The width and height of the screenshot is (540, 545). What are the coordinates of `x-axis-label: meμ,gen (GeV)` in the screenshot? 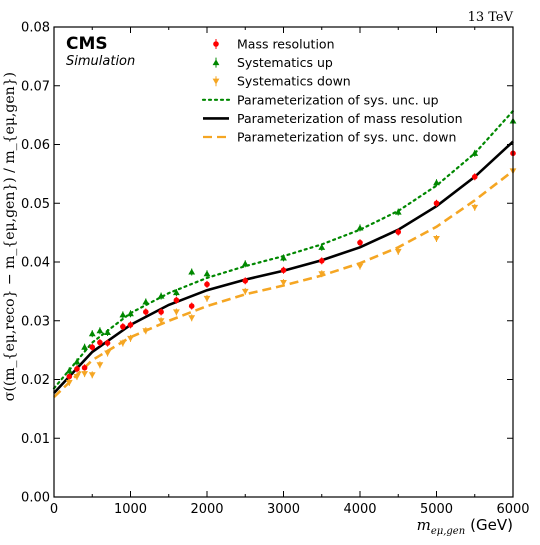 It's located at (465, 526).